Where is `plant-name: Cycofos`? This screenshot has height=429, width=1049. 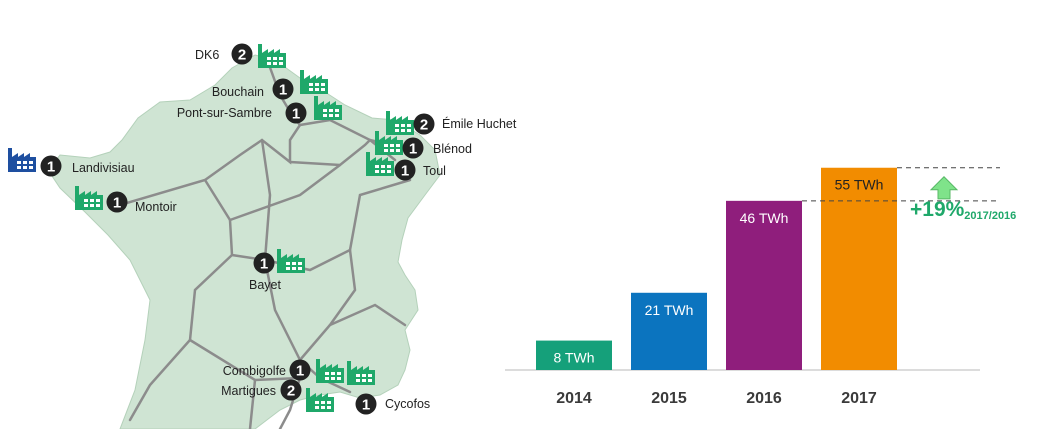 plant-name: Cycofos is located at coordinates (407, 404).